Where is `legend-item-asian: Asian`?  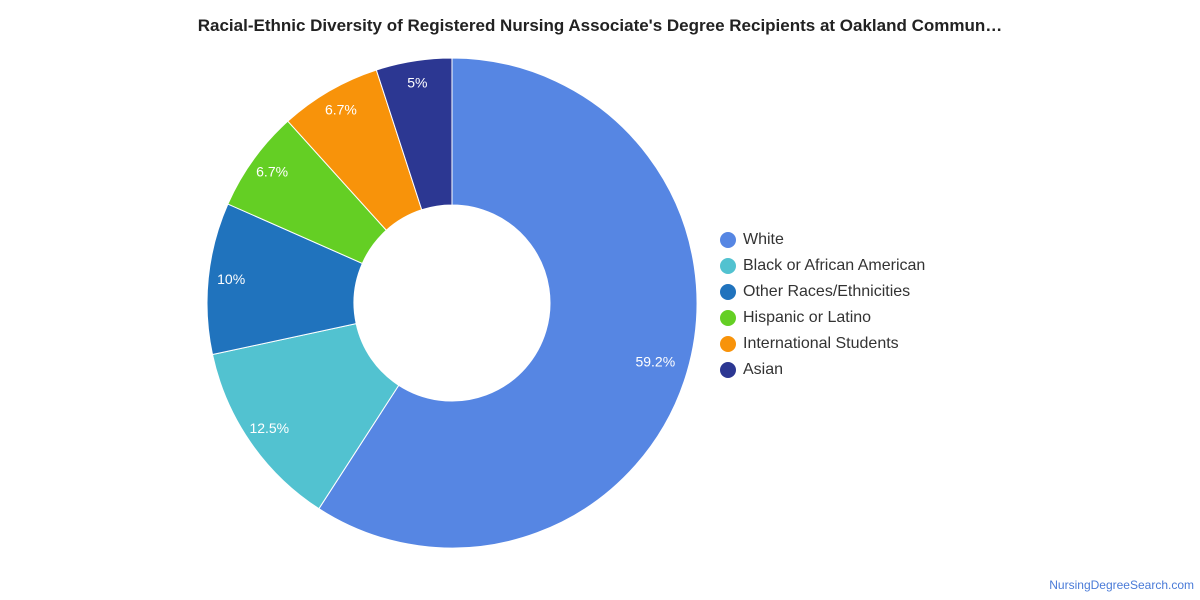 legend-item-asian: Asian is located at coordinates (822, 370).